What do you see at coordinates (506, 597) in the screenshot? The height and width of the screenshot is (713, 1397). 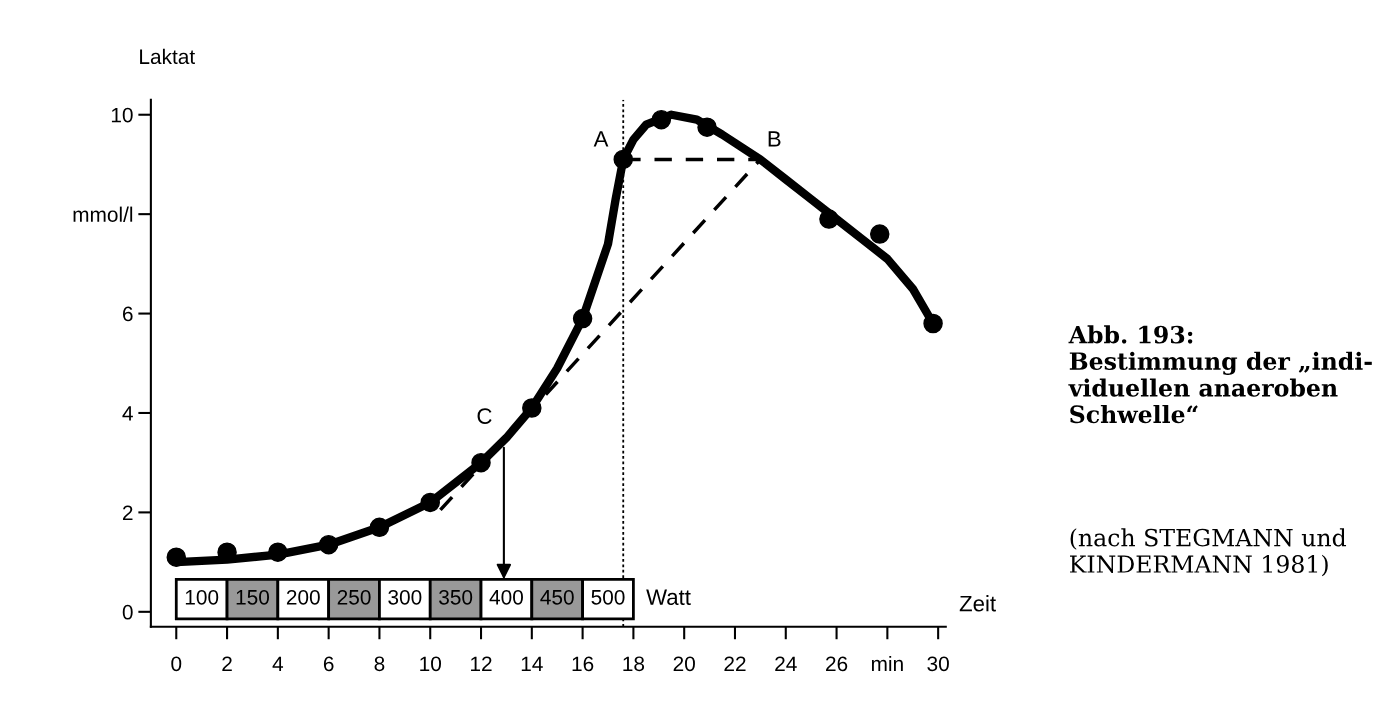 I see `annotation: 400` at bounding box center [506, 597].